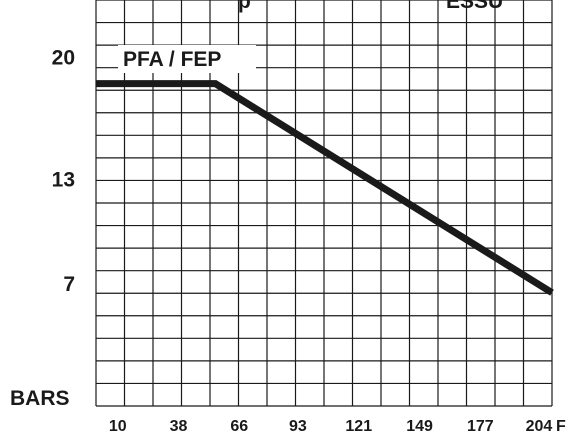 The width and height of the screenshot is (584, 439). What do you see at coordinates (419, 426) in the screenshot?
I see `x-tick-label: 149` at bounding box center [419, 426].